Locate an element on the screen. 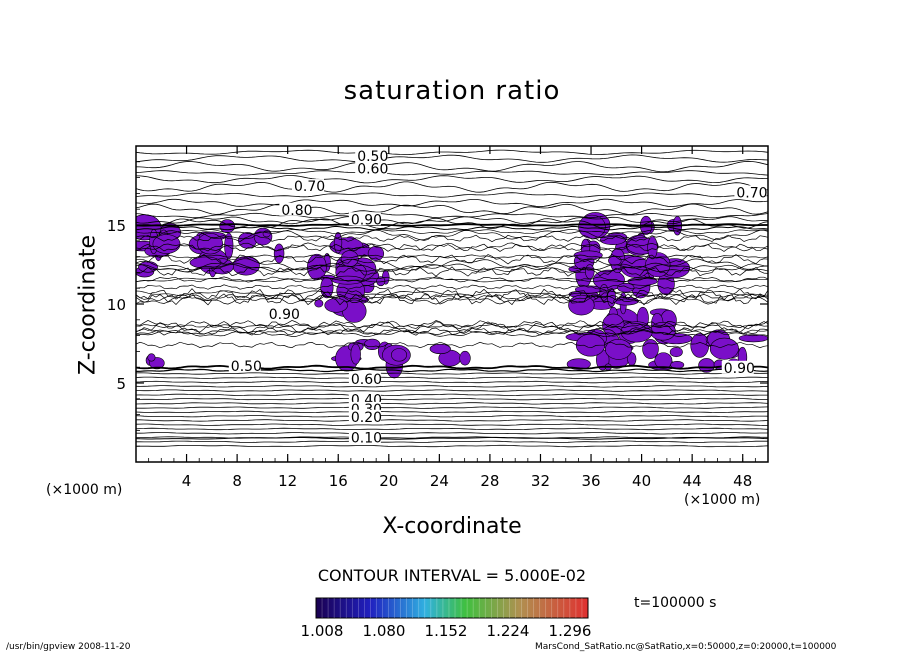 This screenshot has width=904, height=654. contour-label: 0.10 is located at coordinates (366, 438).